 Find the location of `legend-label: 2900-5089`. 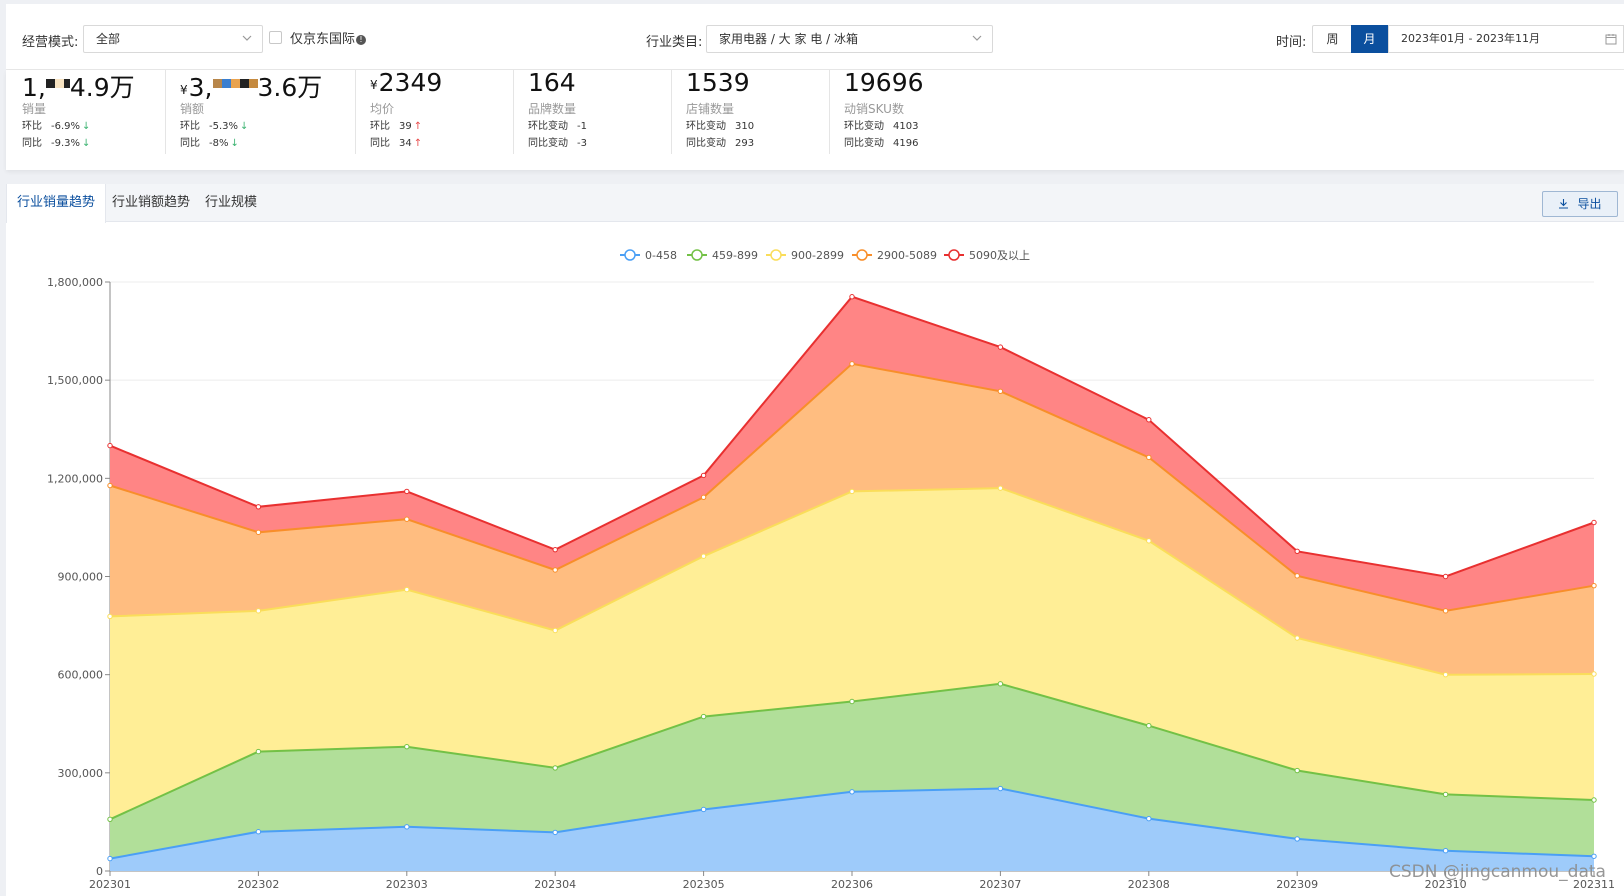

legend-label: 2900-5089 is located at coordinates (907, 255).